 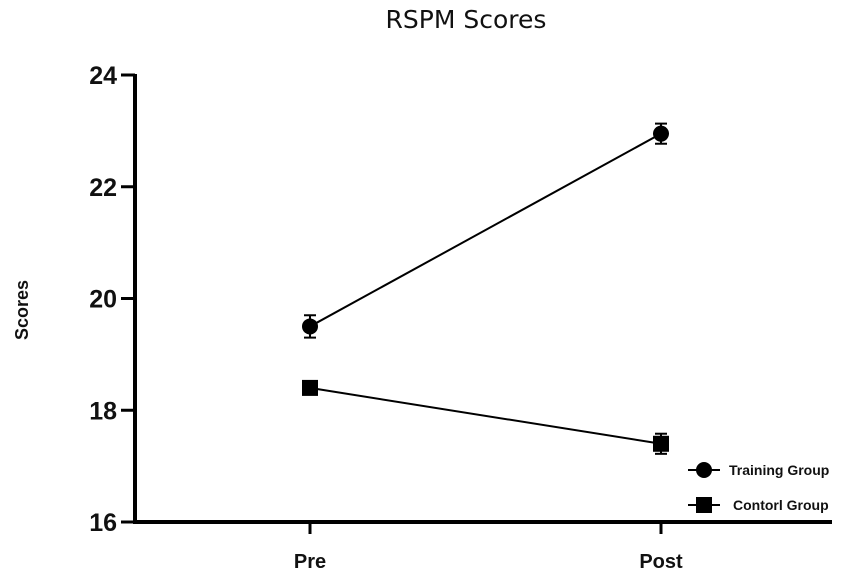 I want to click on legend-label: Contorl Group, so click(x=781, y=505).